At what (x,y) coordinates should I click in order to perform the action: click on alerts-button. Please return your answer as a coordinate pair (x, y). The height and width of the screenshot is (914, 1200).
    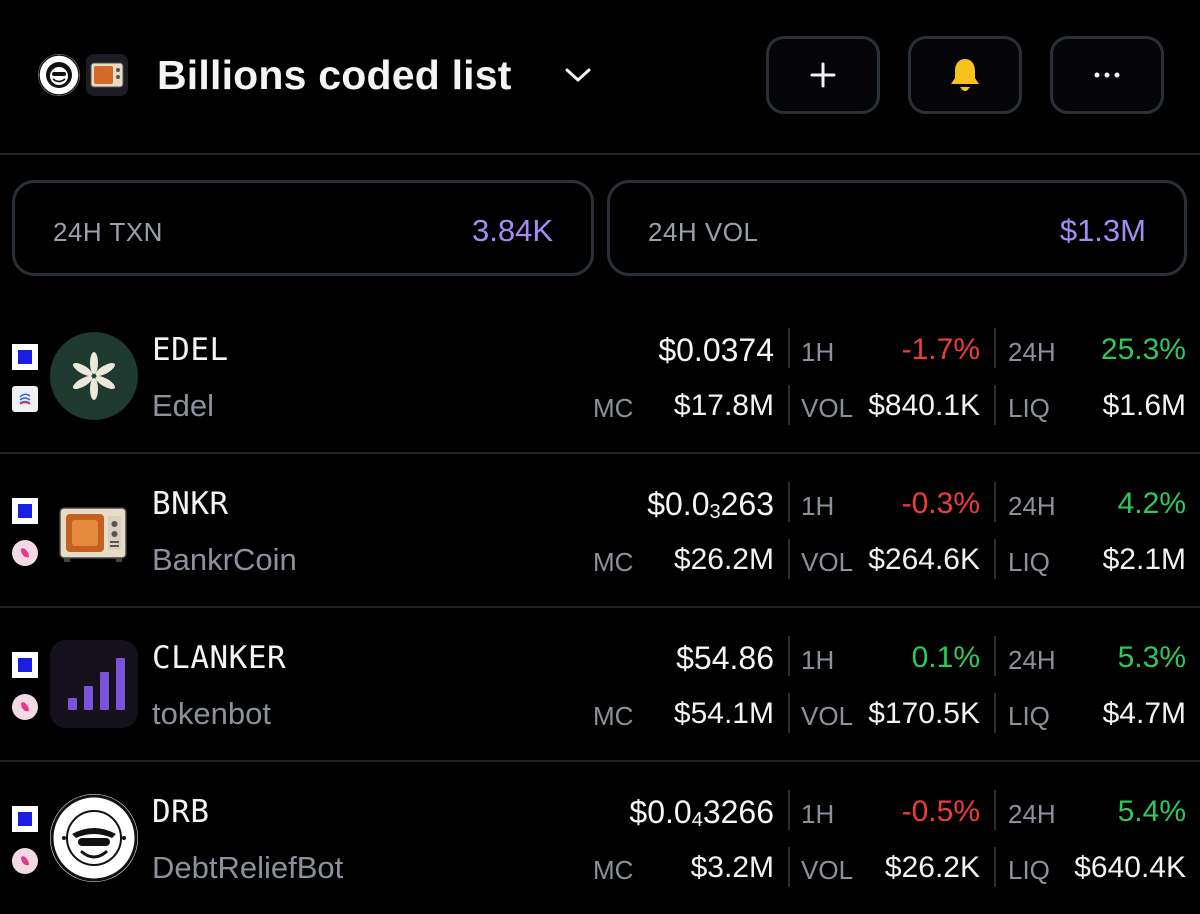
    Looking at the image, I should click on (965, 75).